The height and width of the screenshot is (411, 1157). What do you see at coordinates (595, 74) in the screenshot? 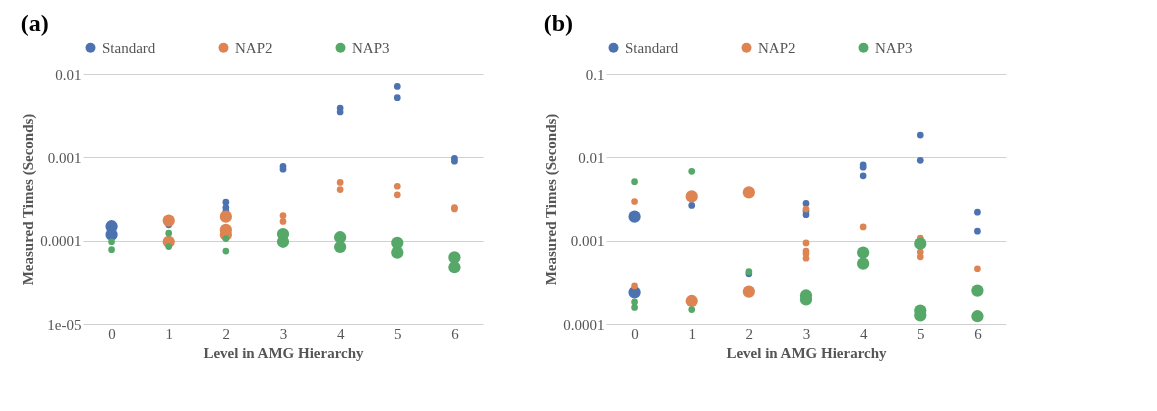
I see `y-tick-label: 0.1` at bounding box center [595, 74].